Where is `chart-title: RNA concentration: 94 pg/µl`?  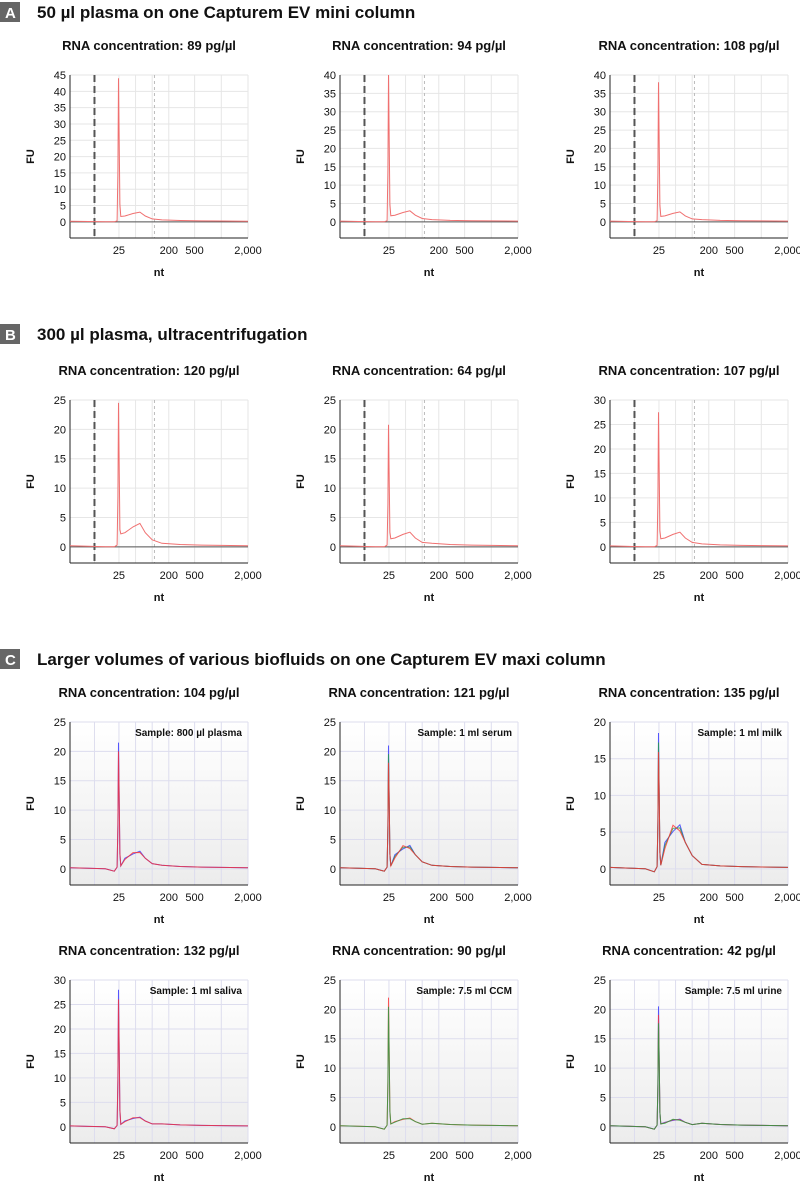
chart-title: RNA concentration: 94 pg/µl is located at coordinates (419, 45).